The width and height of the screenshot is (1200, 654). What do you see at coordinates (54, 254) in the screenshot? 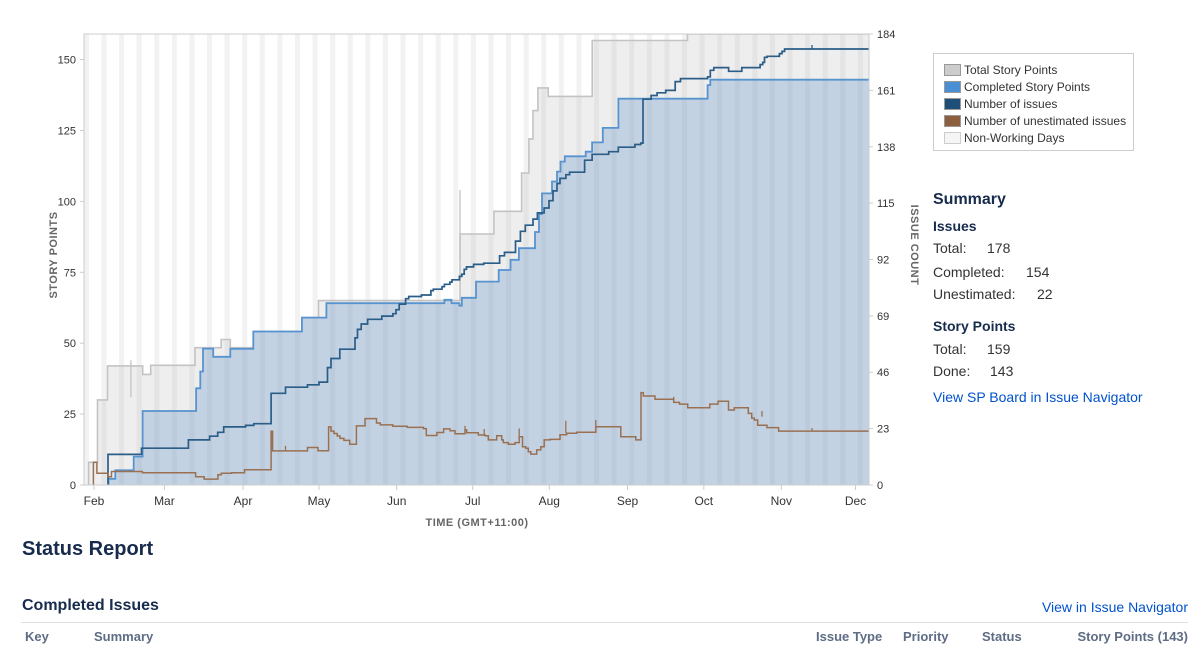
I see `svg-text: STORY POINTS` at bounding box center [54, 254].